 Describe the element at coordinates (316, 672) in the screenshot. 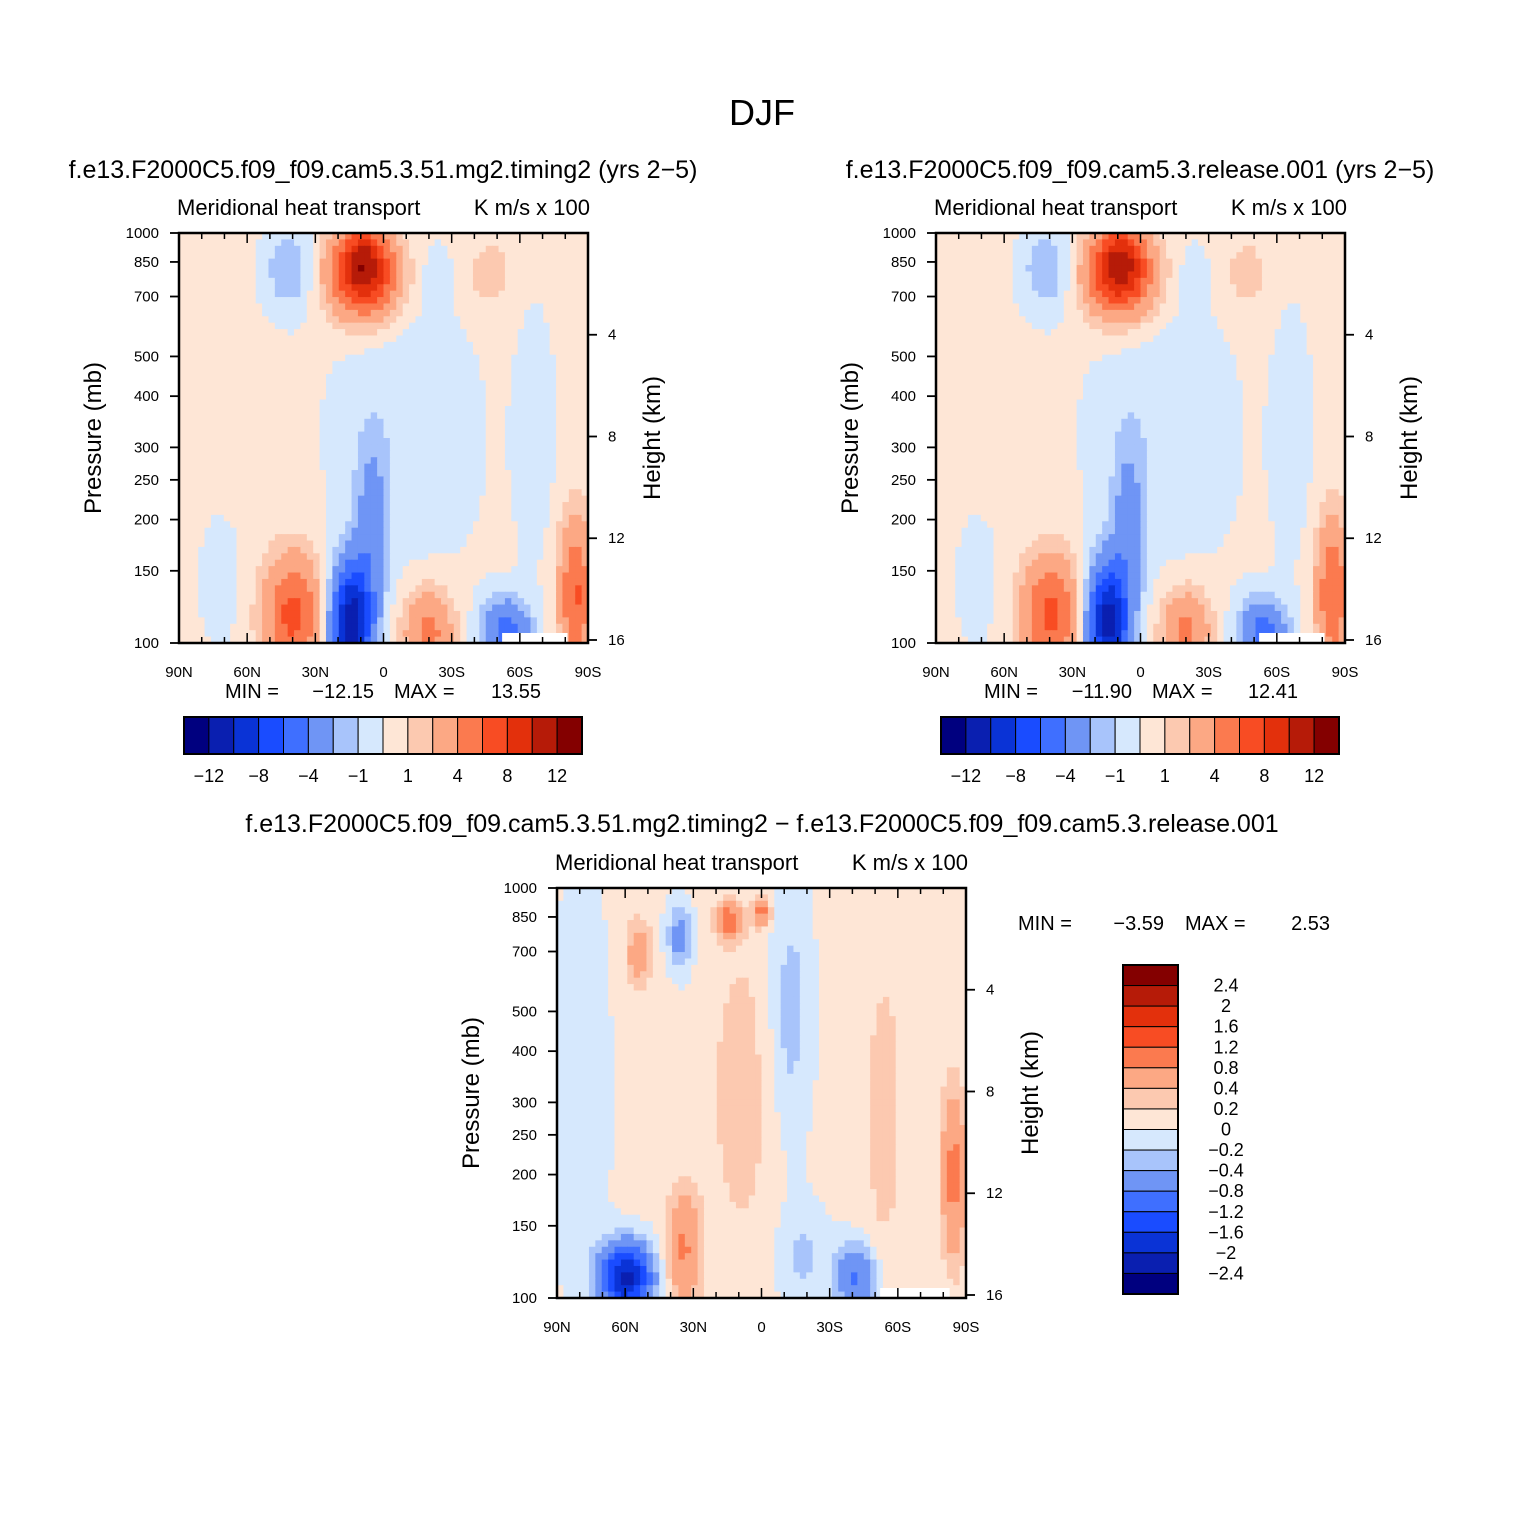

I see `x-tick-label: 30N` at that location.